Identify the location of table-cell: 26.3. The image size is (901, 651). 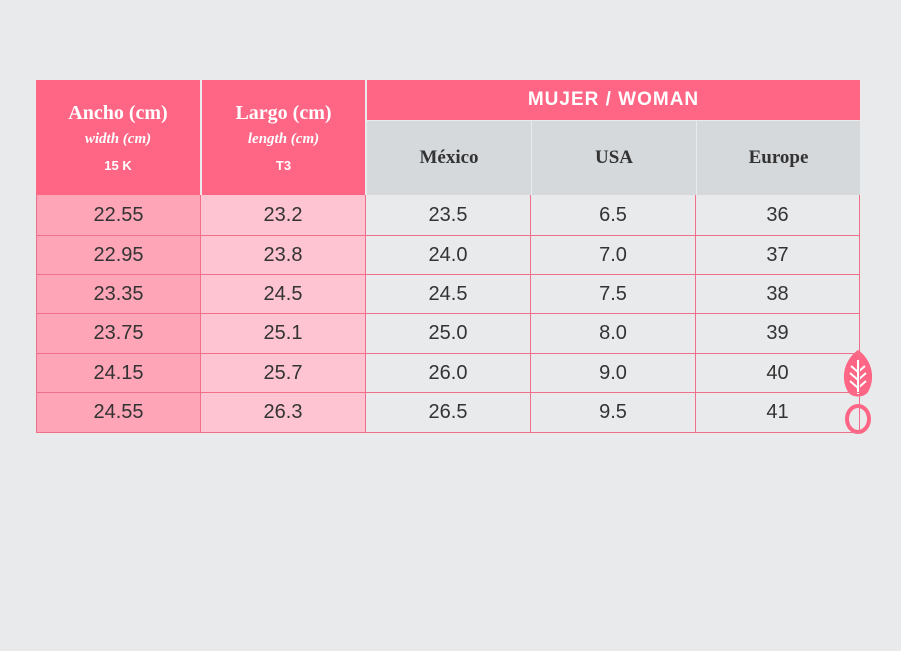
(283, 413).